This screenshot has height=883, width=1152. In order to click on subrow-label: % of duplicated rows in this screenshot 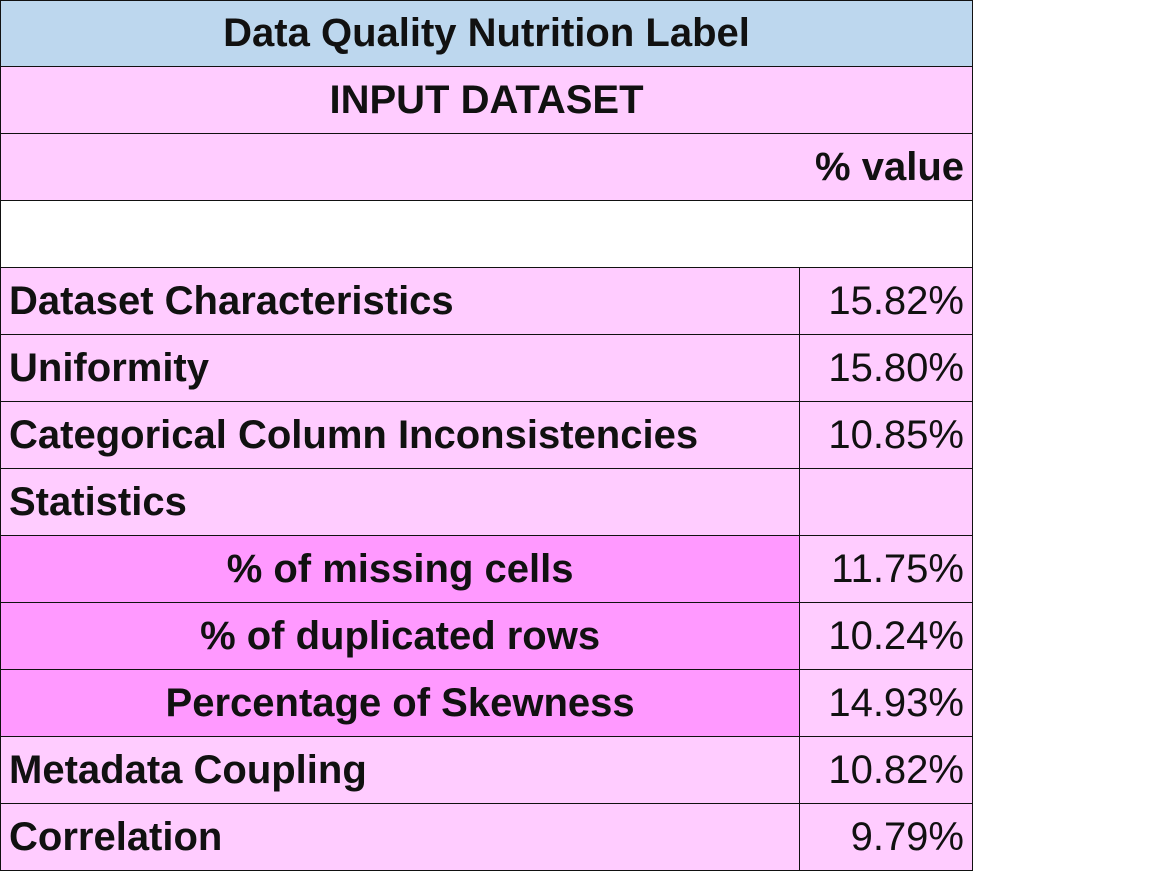, I will do `click(401, 636)`.